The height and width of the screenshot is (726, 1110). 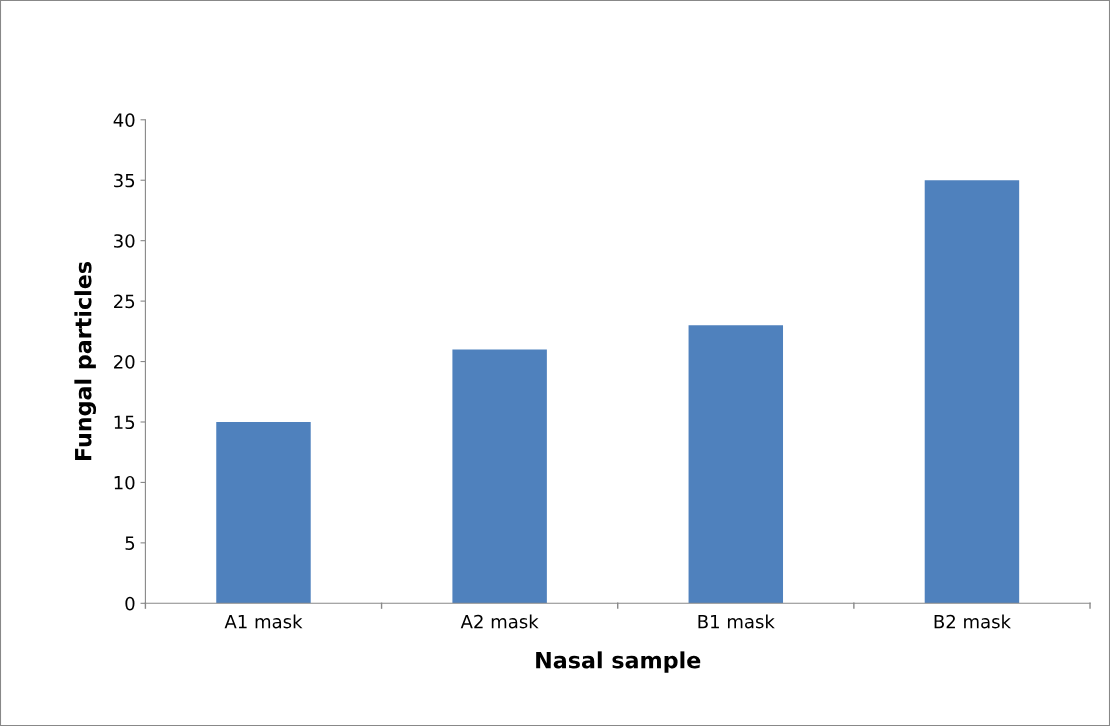 I want to click on x-tick-label: A1 mask, so click(x=263, y=621).